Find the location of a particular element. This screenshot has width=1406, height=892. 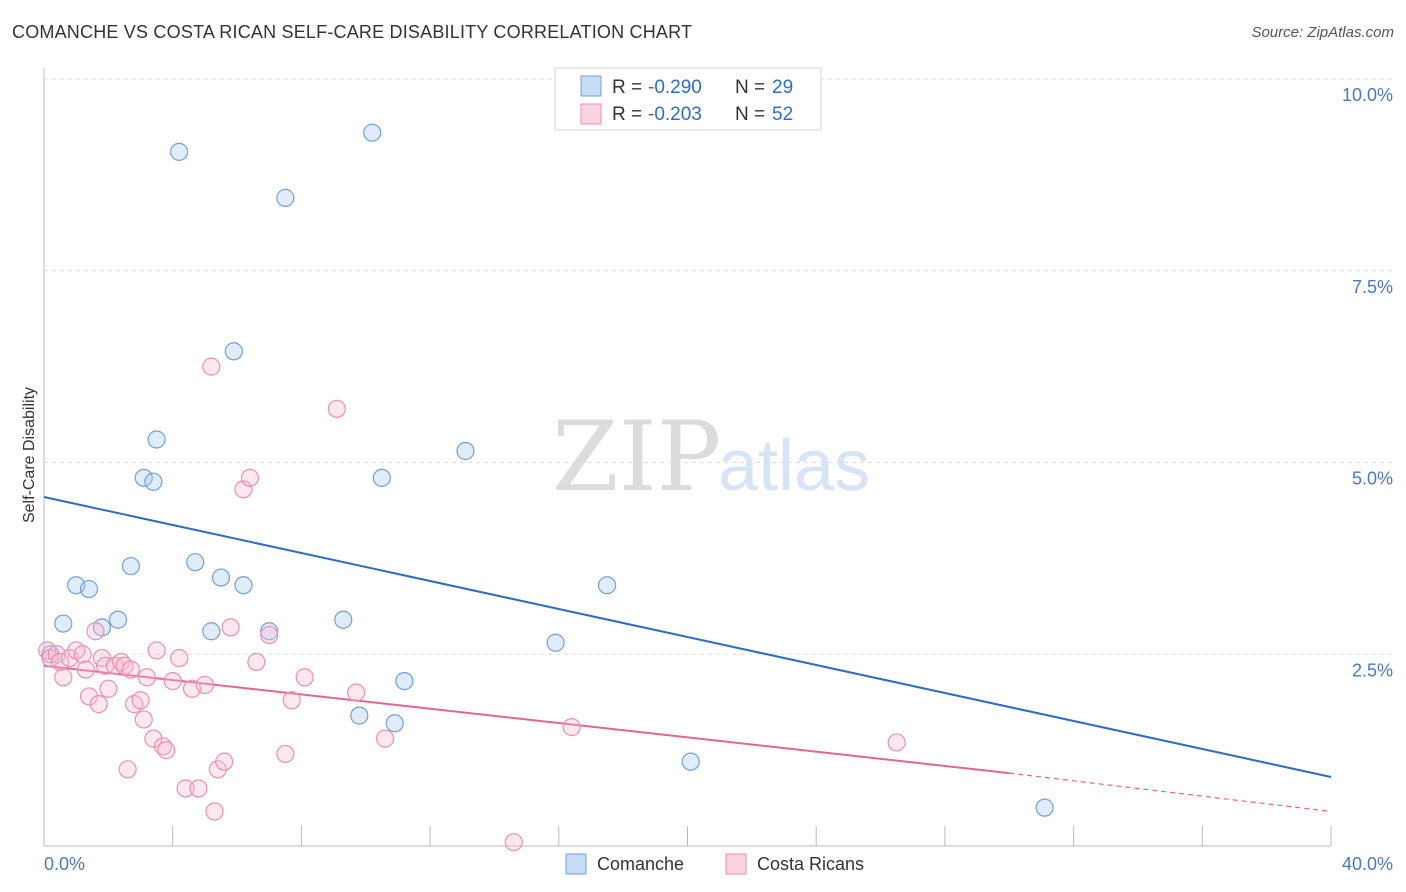

legend-r-label-2: R = is located at coordinates (627, 114).